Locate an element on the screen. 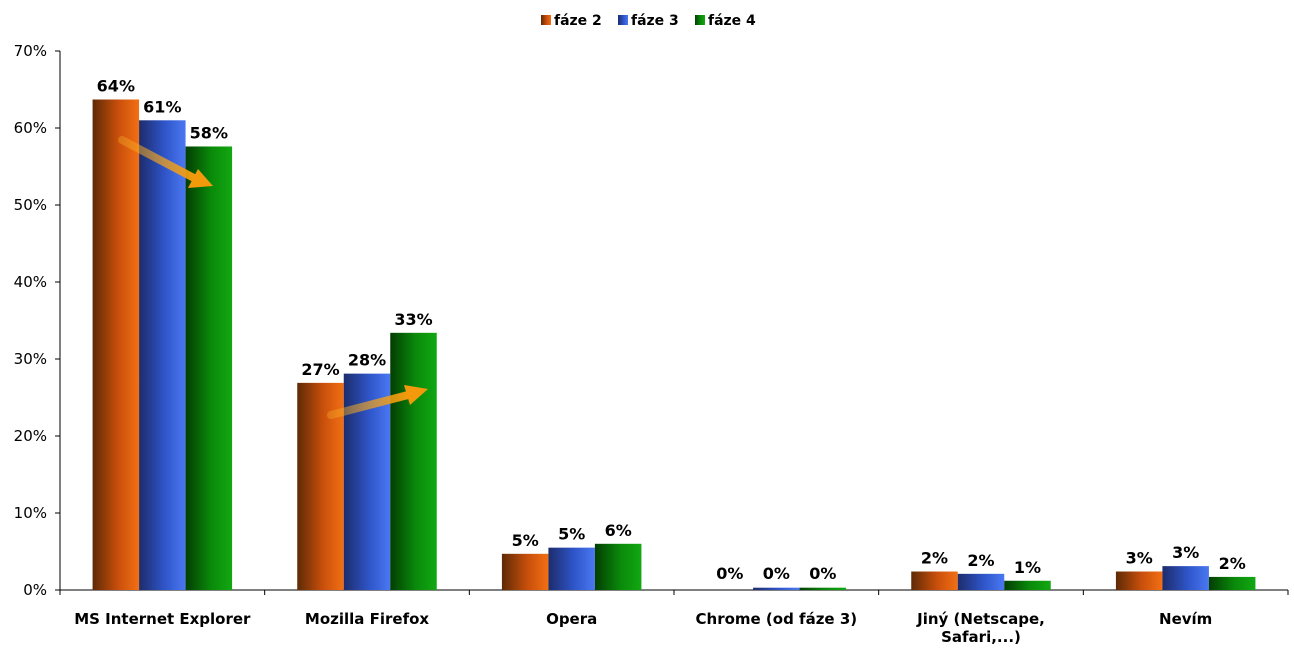 The width and height of the screenshot is (1294, 650). x-category-label: MS Internet Explorer is located at coordinates (162, 619).